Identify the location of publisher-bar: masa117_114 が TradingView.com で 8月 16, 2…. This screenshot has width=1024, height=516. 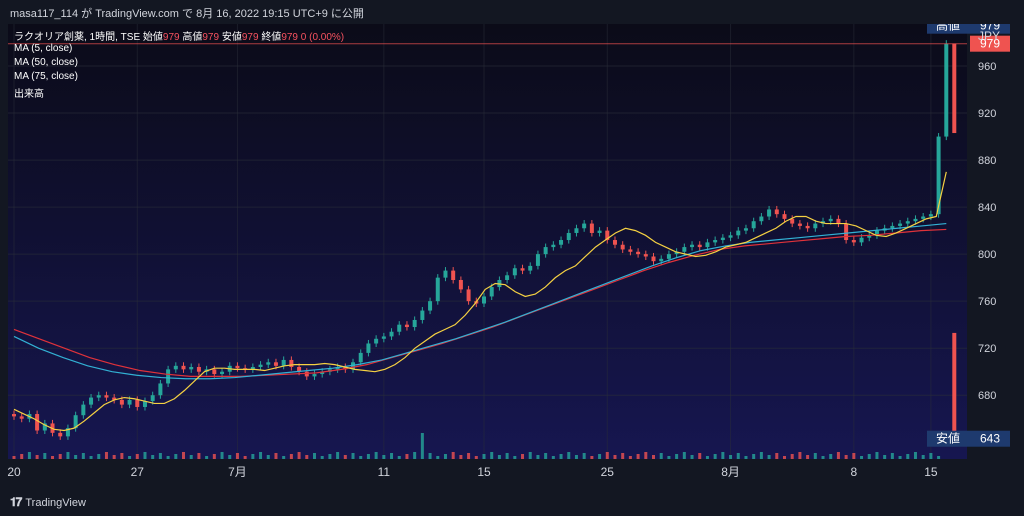
(512, 12).